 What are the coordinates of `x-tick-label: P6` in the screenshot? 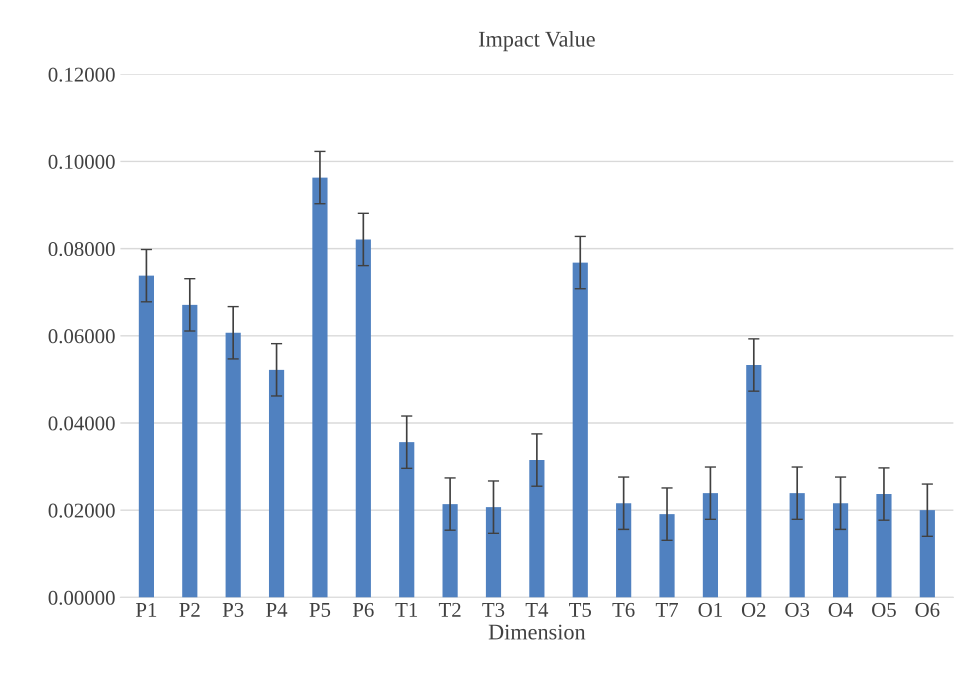 It's located at (363, 609).